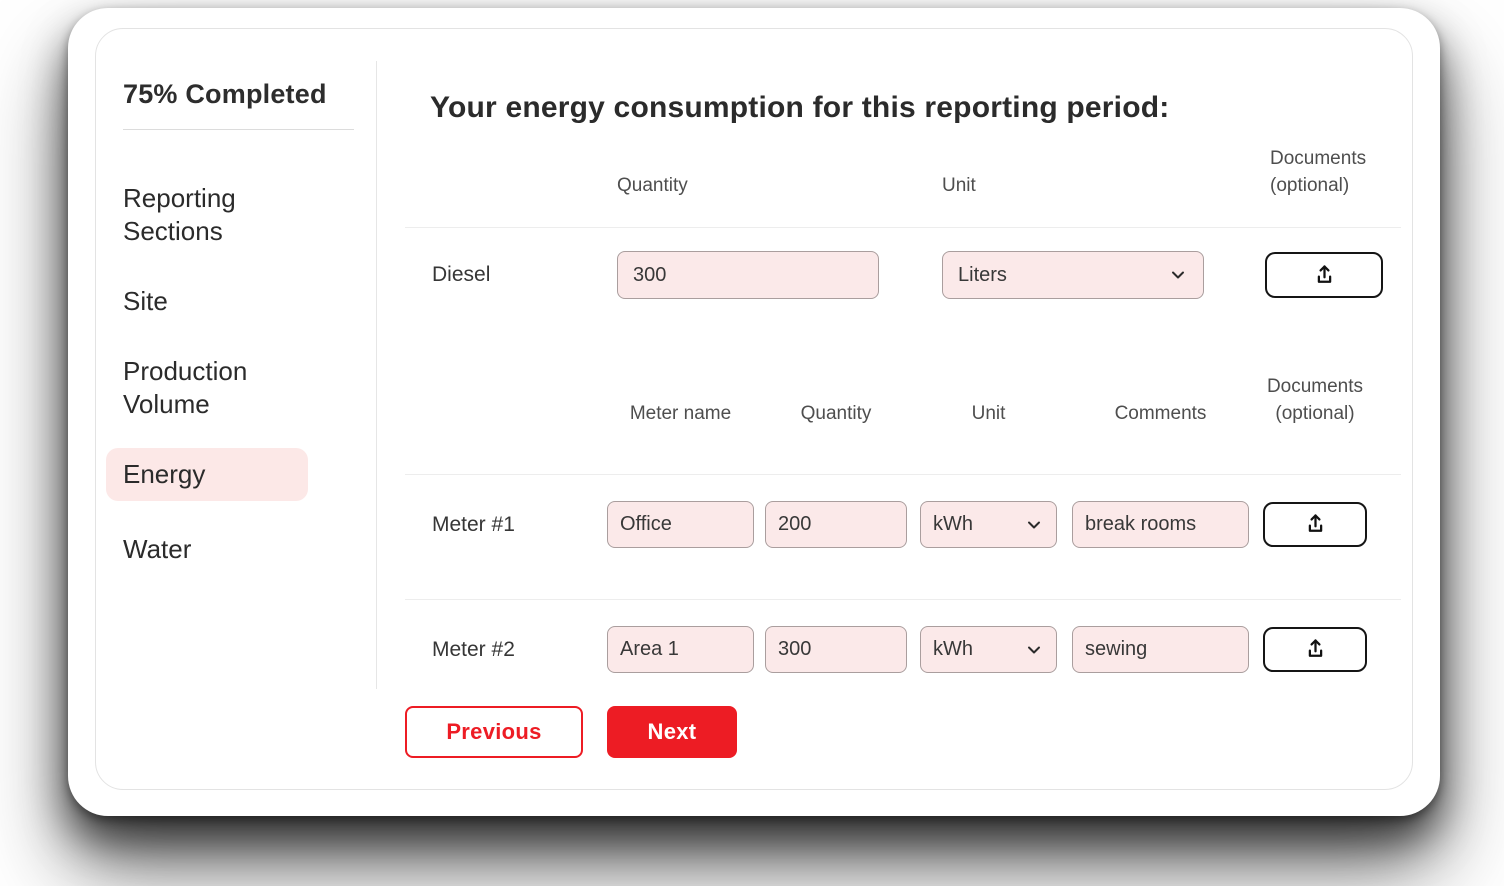  Describe the element at coordinates (988, 413) in the screenshot. I see `meter-header-unit: Unit` at that location.